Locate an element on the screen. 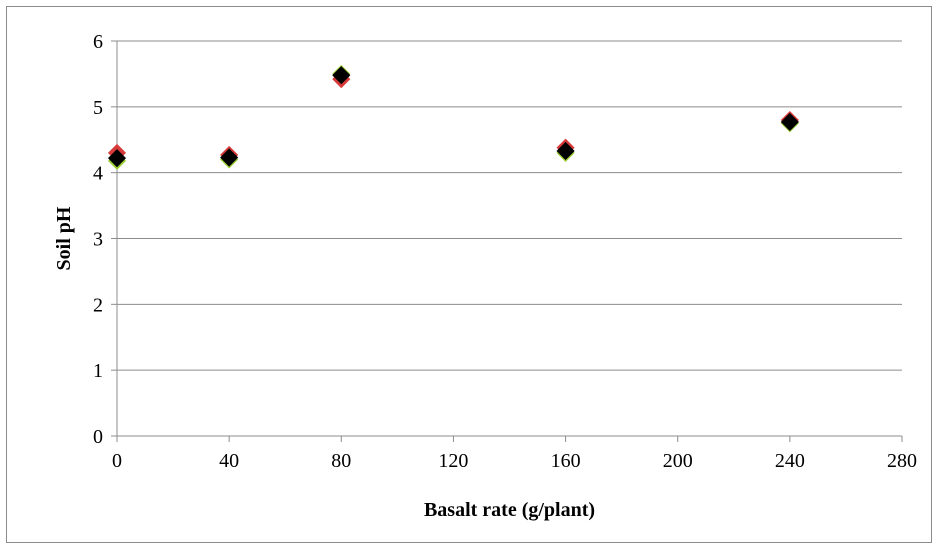 The width and height of the screenshot is (938, 549). y-tick-label: 5 is located at coordinates (98, 108).